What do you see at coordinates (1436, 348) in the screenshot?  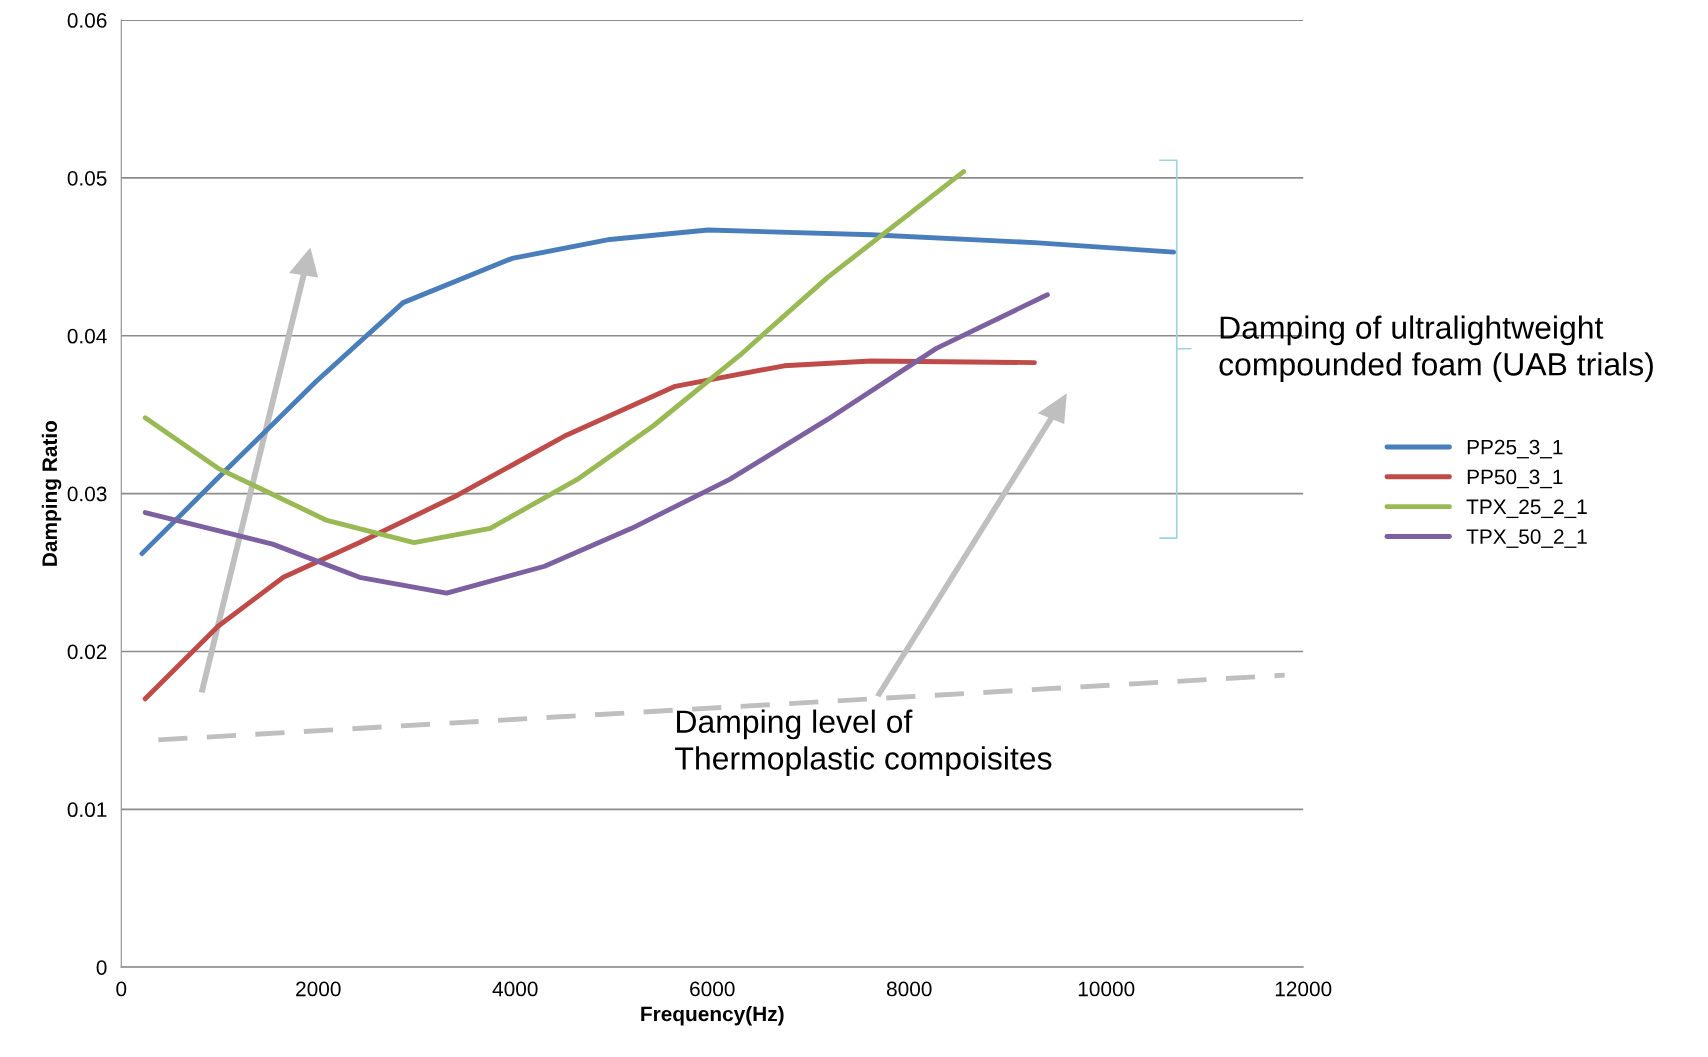 I see `annotation: Damping of ultralightweight compounded foam (UAB trials)` at bounding box center [1436, 348].